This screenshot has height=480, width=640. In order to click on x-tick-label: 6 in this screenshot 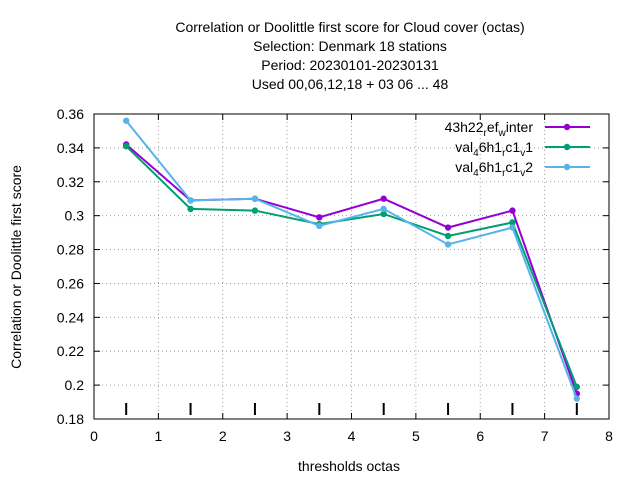, I will do `click(480, 436)`.